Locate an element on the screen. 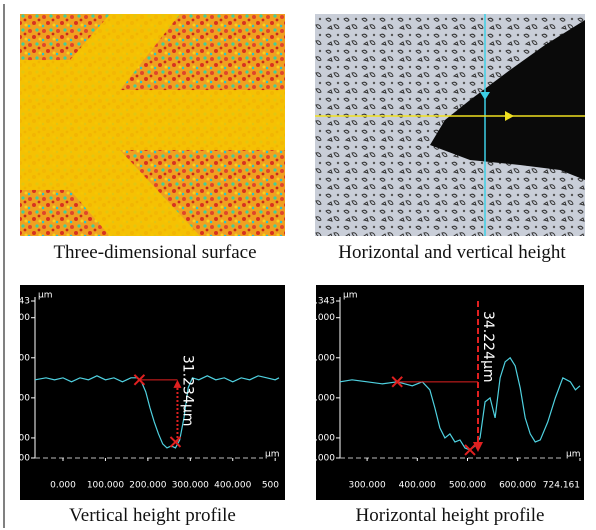 This screenshot has height=530, width=596. x-tick-label: 500 is located at coordinates (270, 486).